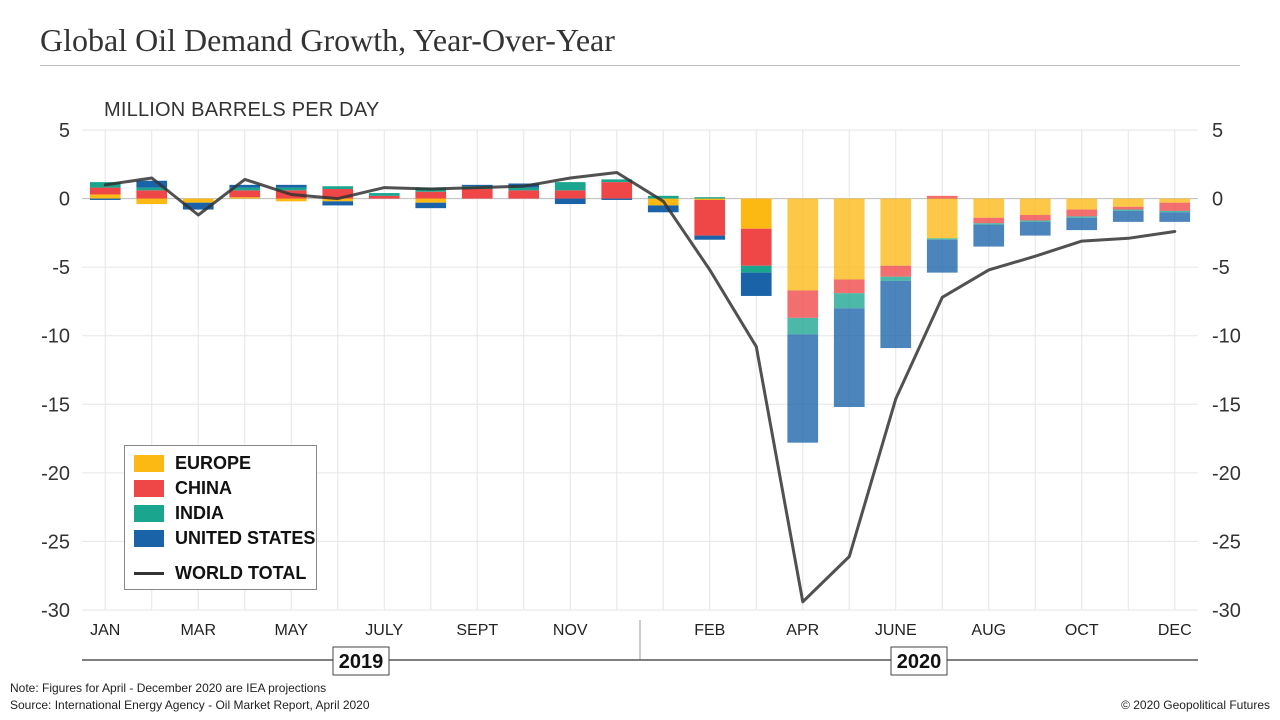  Describe the element at coordinates (1217, 131) in the screenshot. I see `y-tick-label-right: 5` at that location.